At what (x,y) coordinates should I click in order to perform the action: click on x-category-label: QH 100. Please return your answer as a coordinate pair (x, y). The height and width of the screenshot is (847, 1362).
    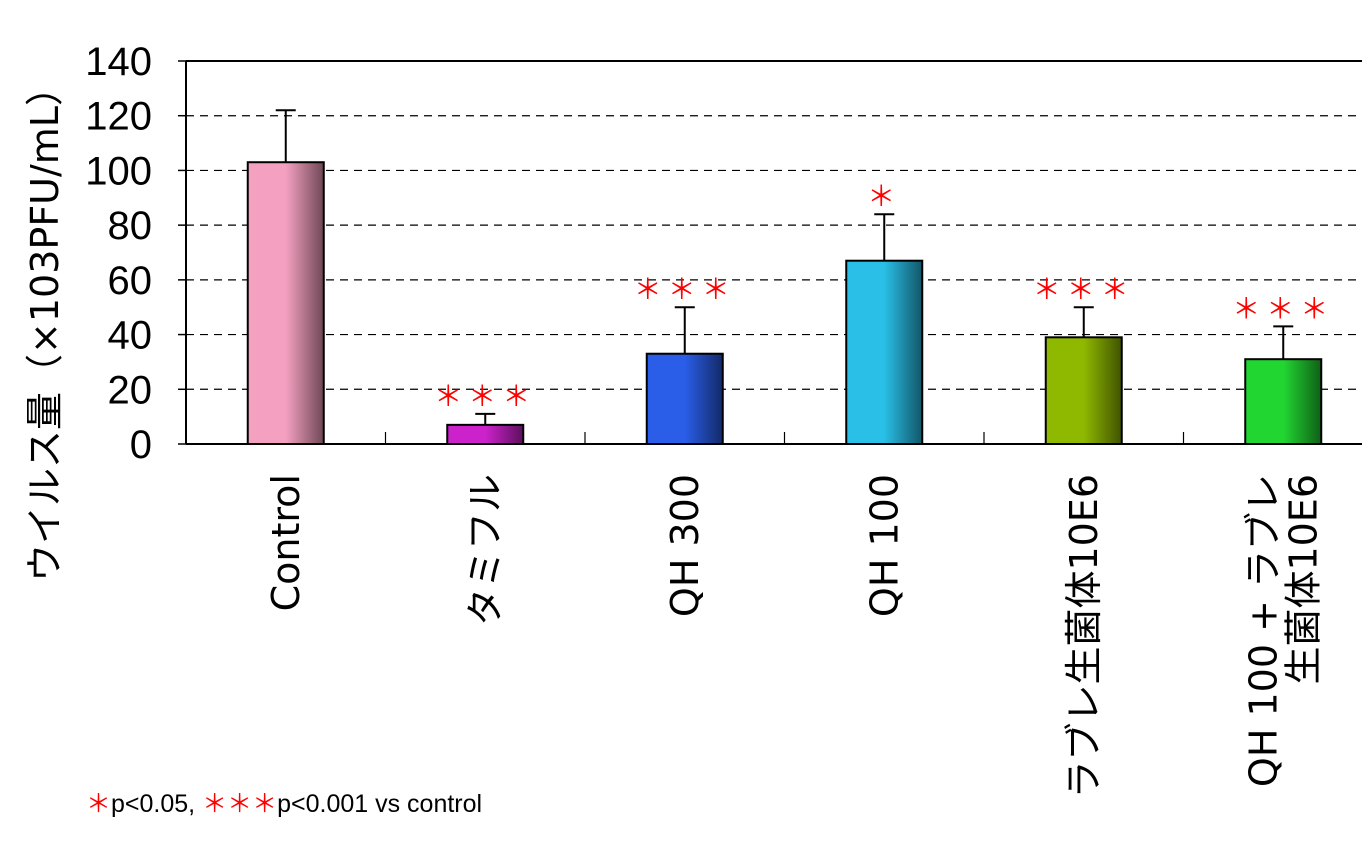
    Looking at the image, I should click on (884, 545).